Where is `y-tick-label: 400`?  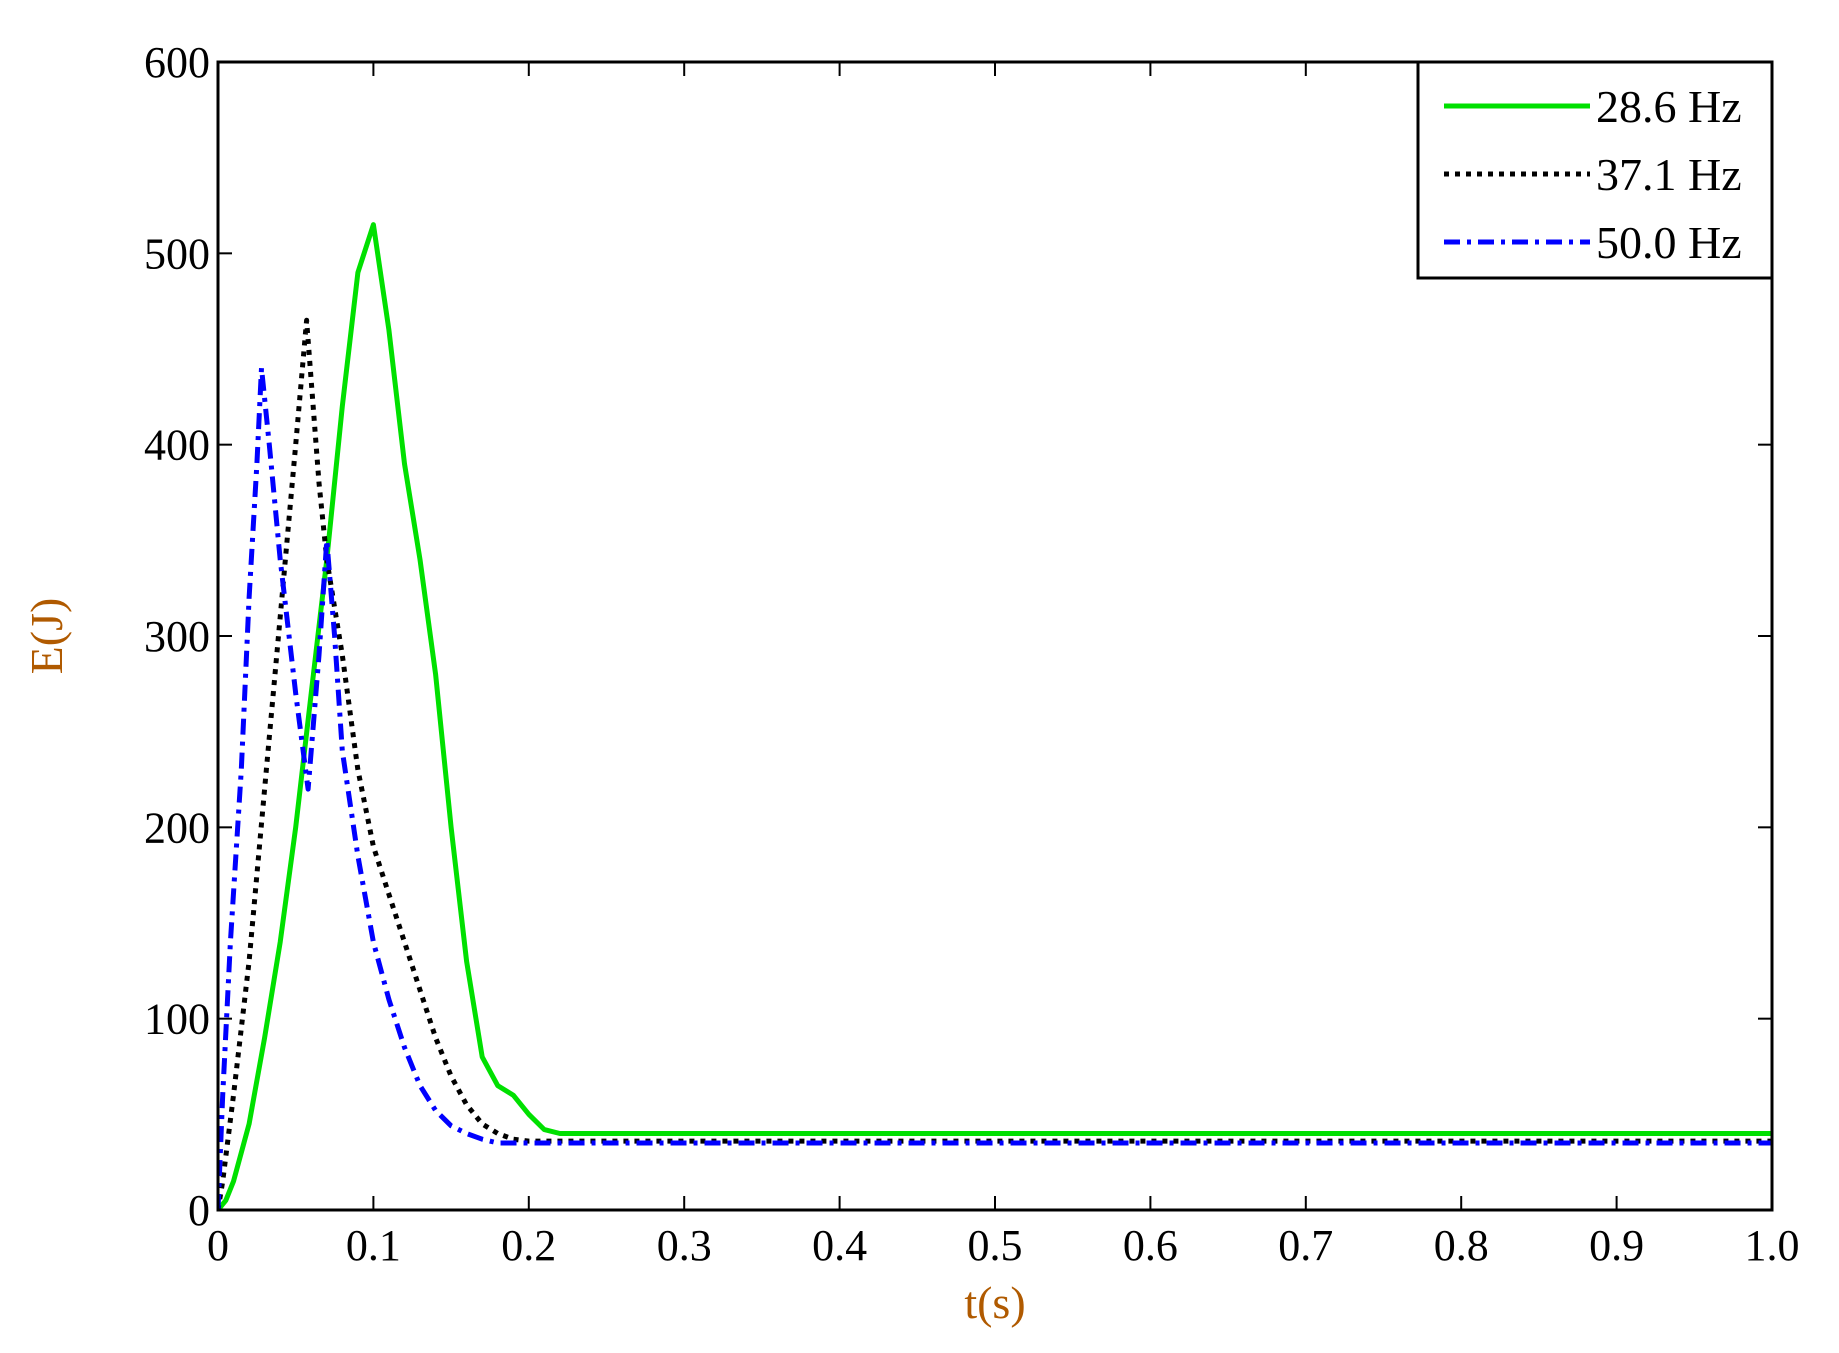 y-tick-label: 400 is located at coordinates (177, 445).